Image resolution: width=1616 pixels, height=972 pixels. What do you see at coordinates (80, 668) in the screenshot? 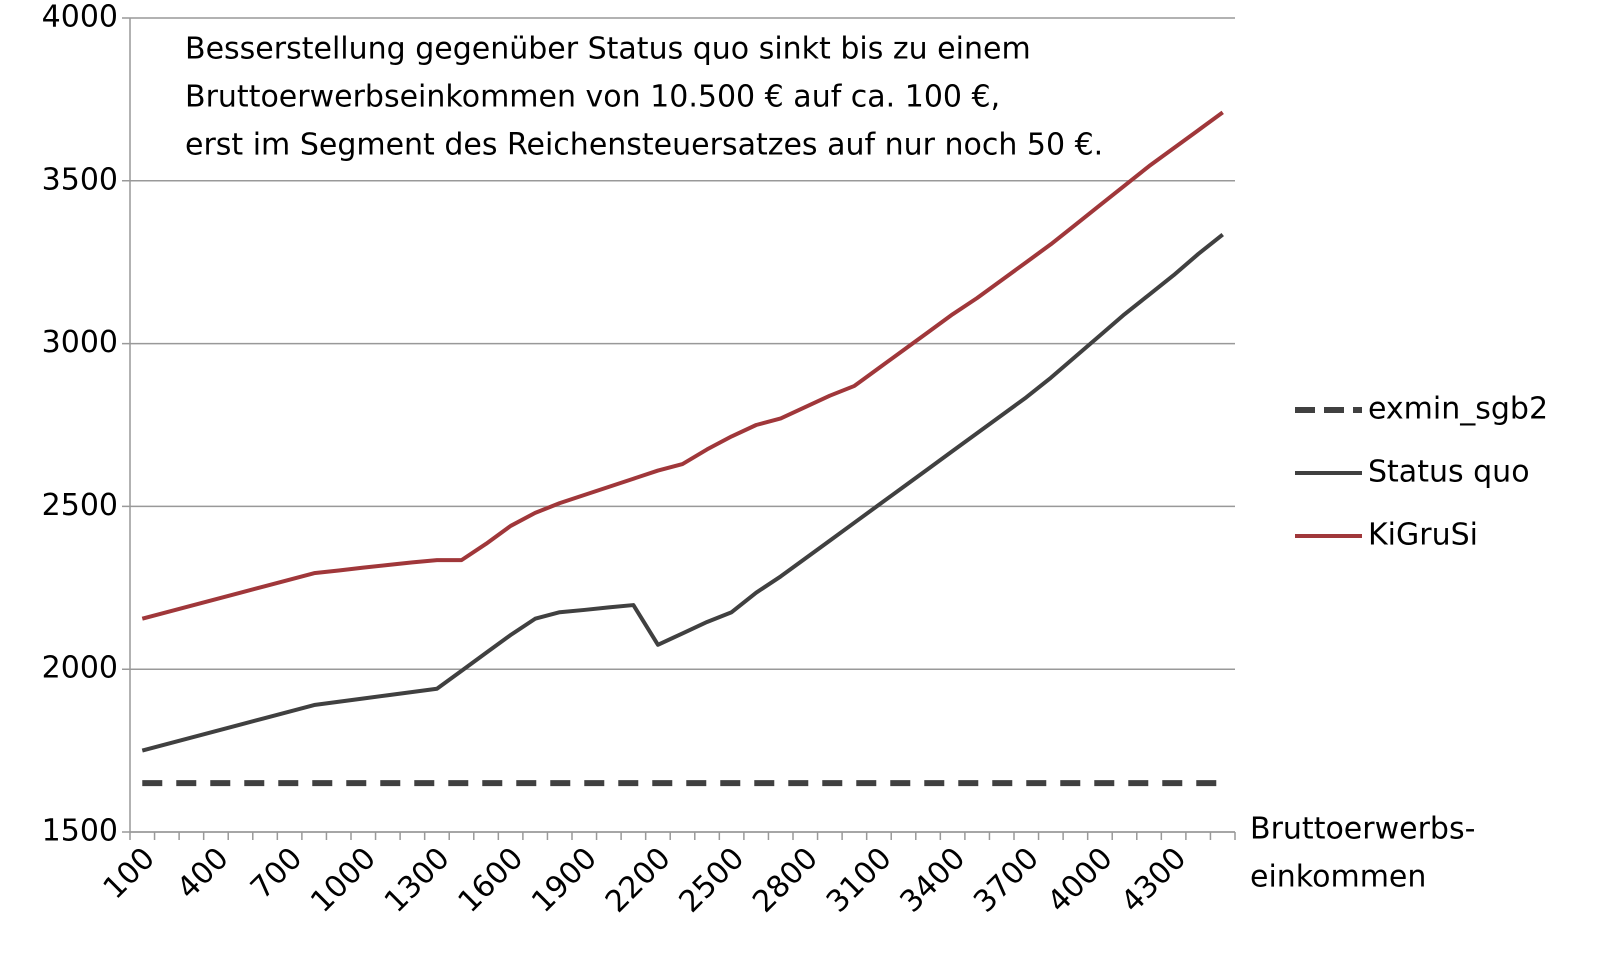
I see `y-tick-label: 2000` at bounding box center [80, 668].